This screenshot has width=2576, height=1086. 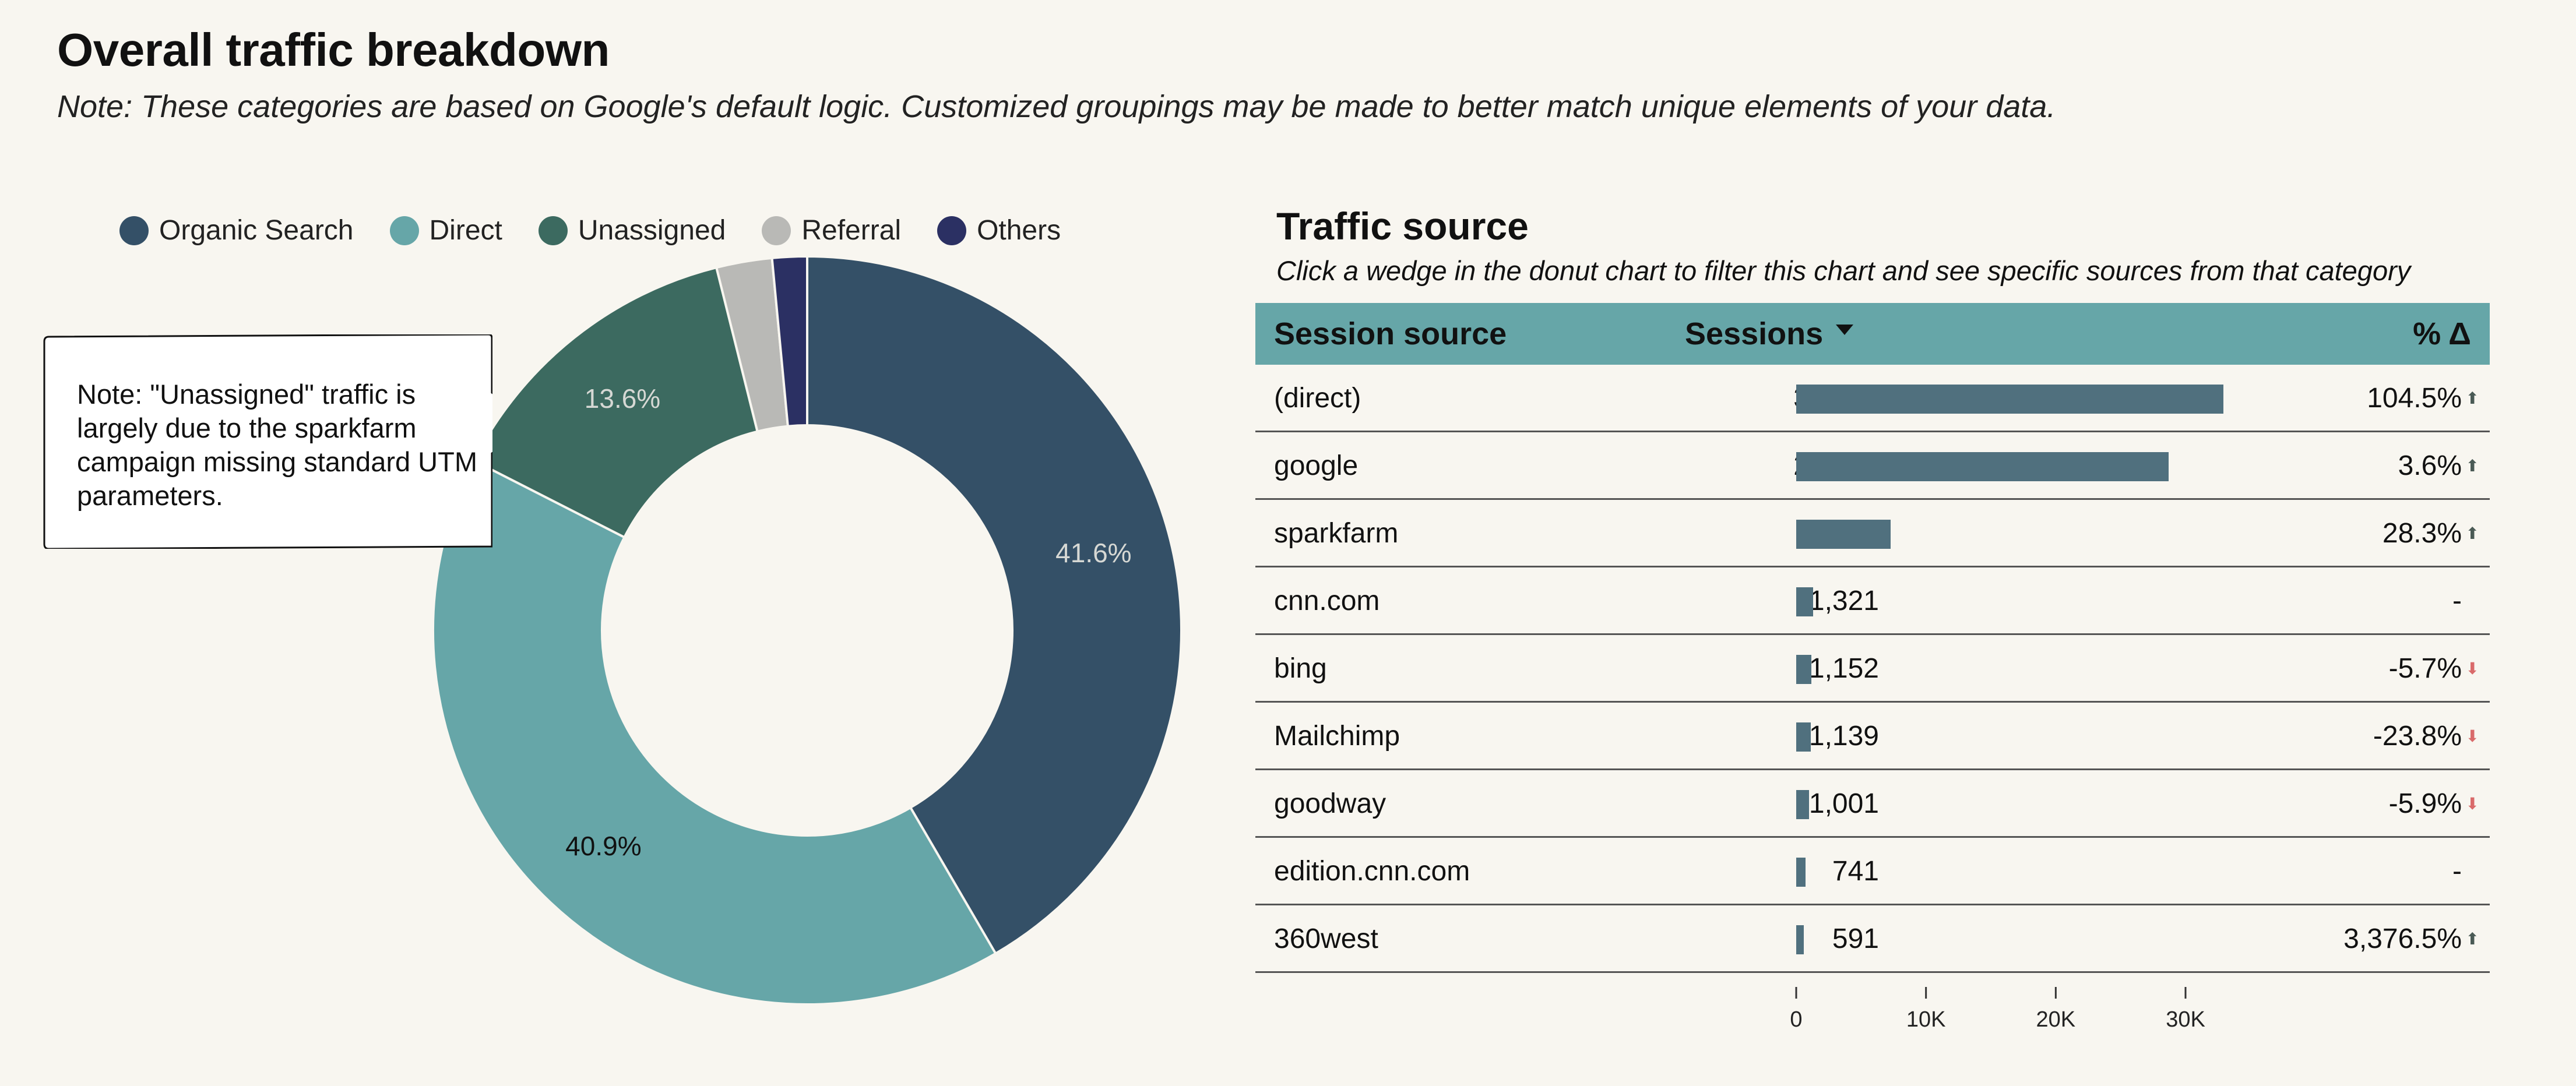 I want to click on table-row: bing 1,152 -5.7% ⬇, so click(x=1873, y=669).